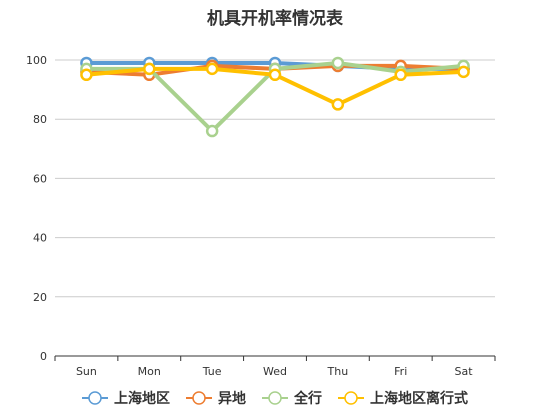  What do you see at coordinates (292, 398) in the screenshot?
I see `legend-item: 全行` at bounding box center [292, 398].